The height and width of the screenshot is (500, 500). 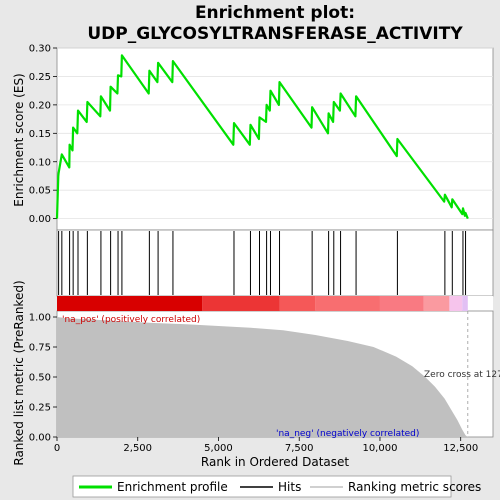 What do you see at coordinates (40, 105) in the screenshot?
I see `es-y-tick-label: 0.20` at bounding box center [40, 105].